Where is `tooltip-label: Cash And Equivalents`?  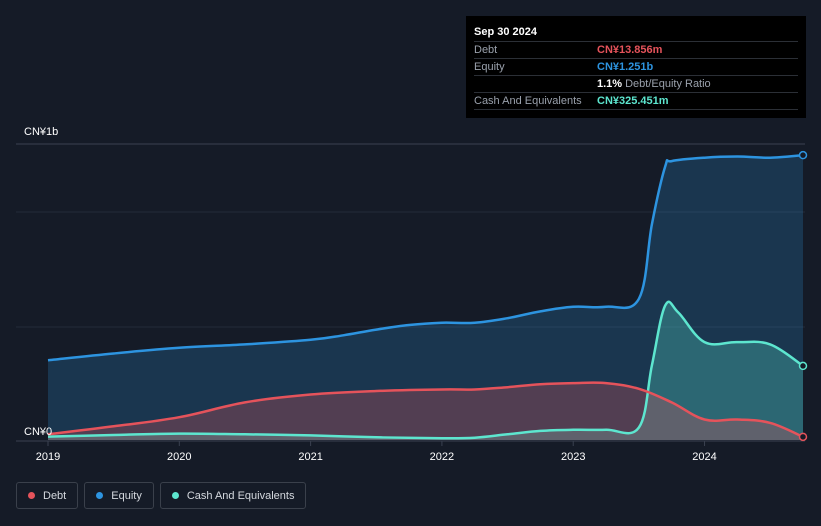
tooltip-label: Cash And Equivalents is located at coordinates (528, 101).